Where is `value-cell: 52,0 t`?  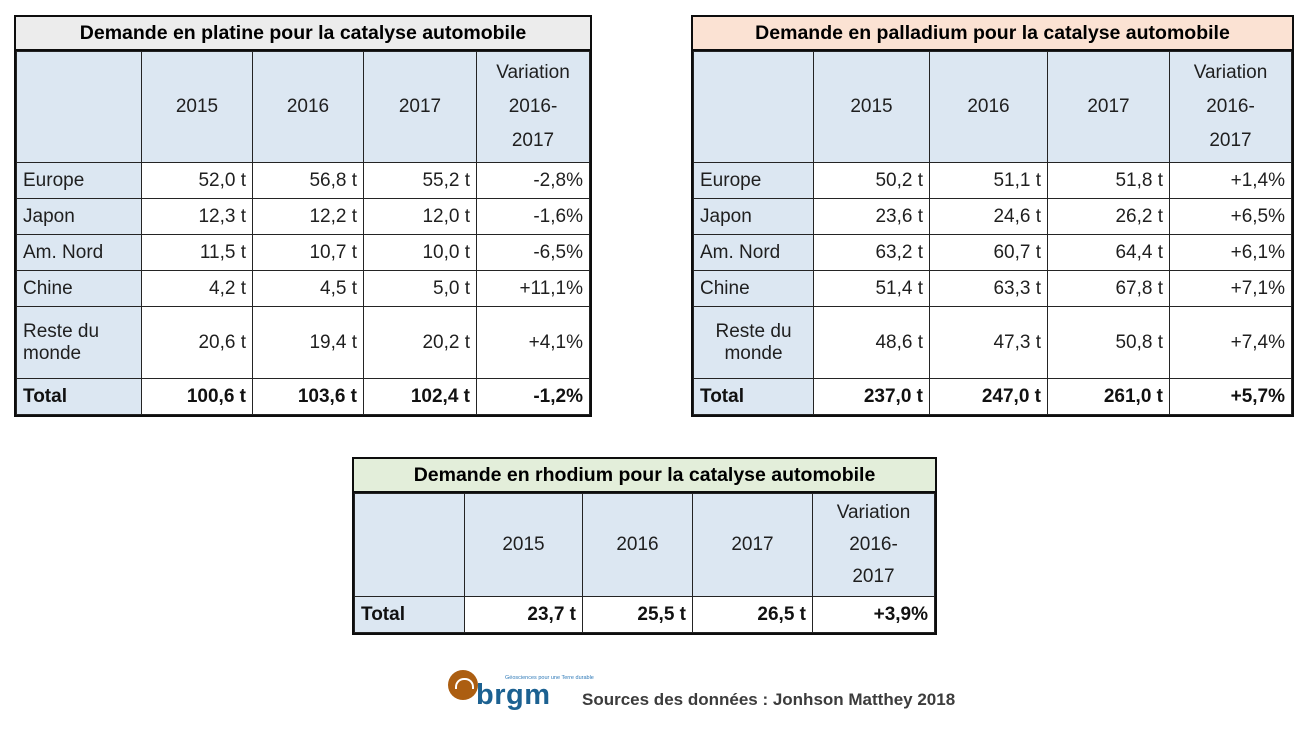 value-cell: 52,0 t is located at coordinates (197, 180).